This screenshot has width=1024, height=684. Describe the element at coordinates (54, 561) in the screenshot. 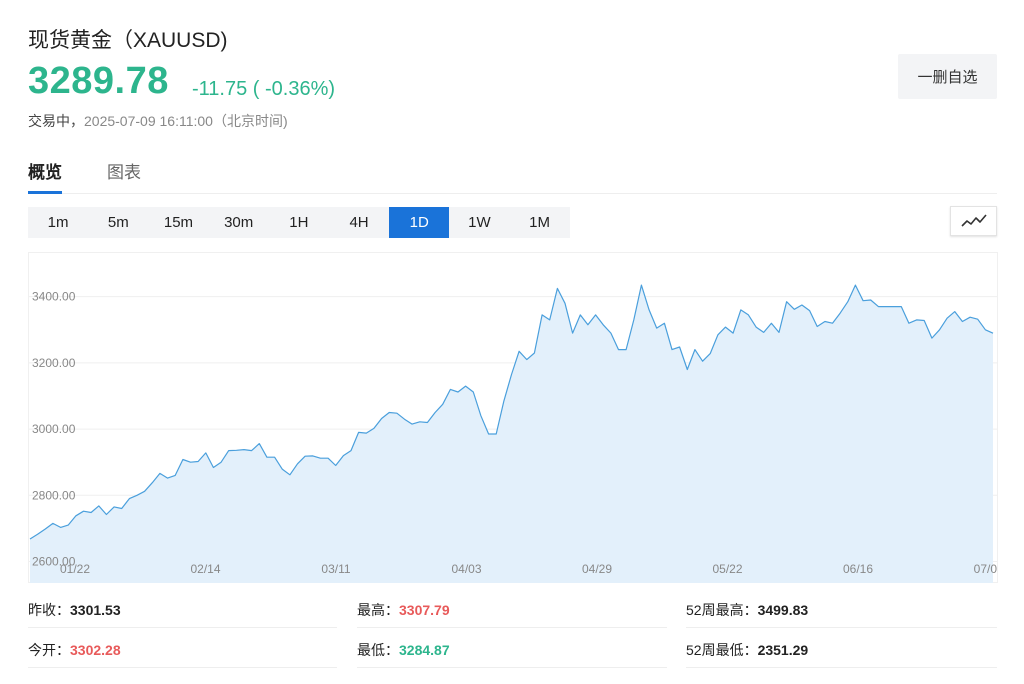

I see `y-tick-label: 2600.00` at that location.